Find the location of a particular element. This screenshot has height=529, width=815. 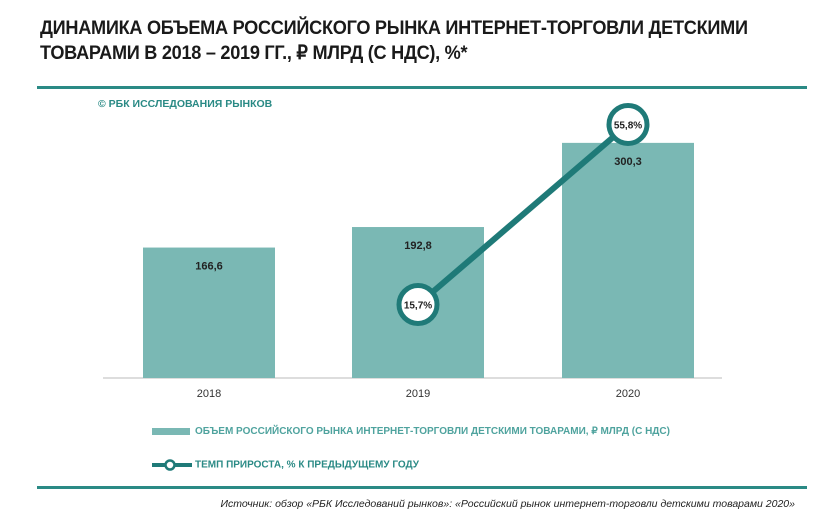

x-tick-label: 2019 is located at coordinates (418, 394).